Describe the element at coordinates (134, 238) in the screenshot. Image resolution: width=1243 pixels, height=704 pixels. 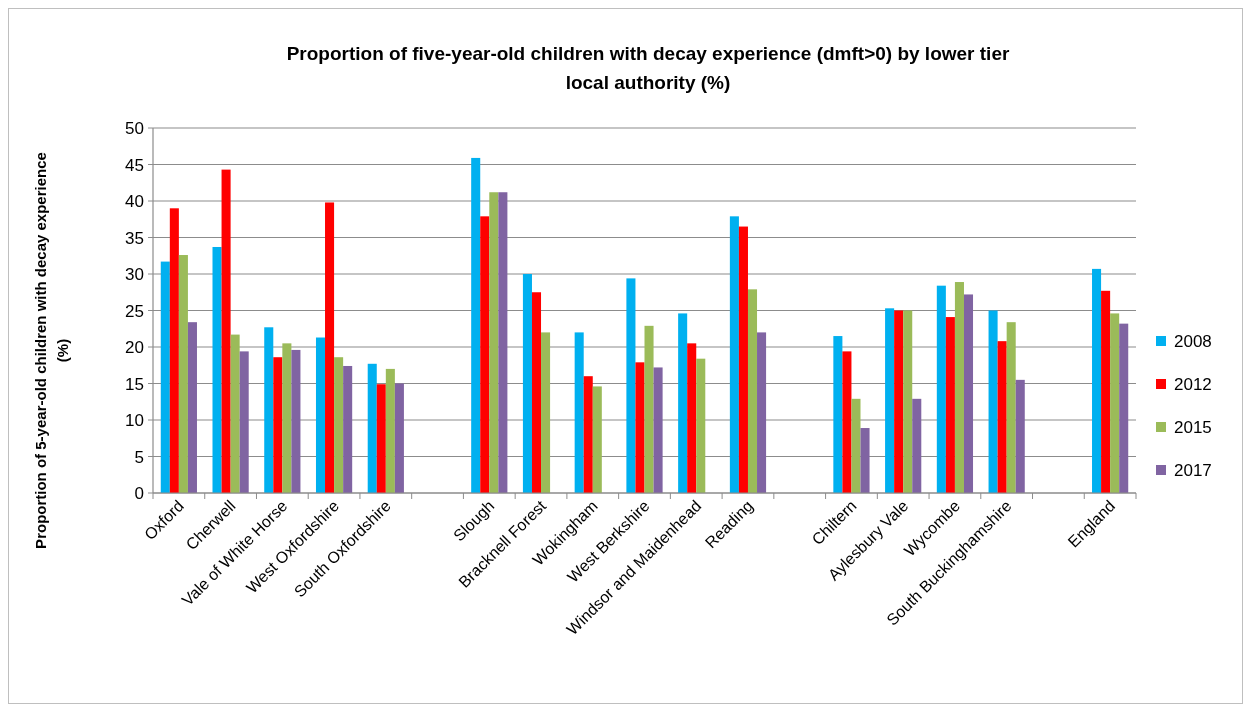
I see `y-tick-label: 35` at that location.